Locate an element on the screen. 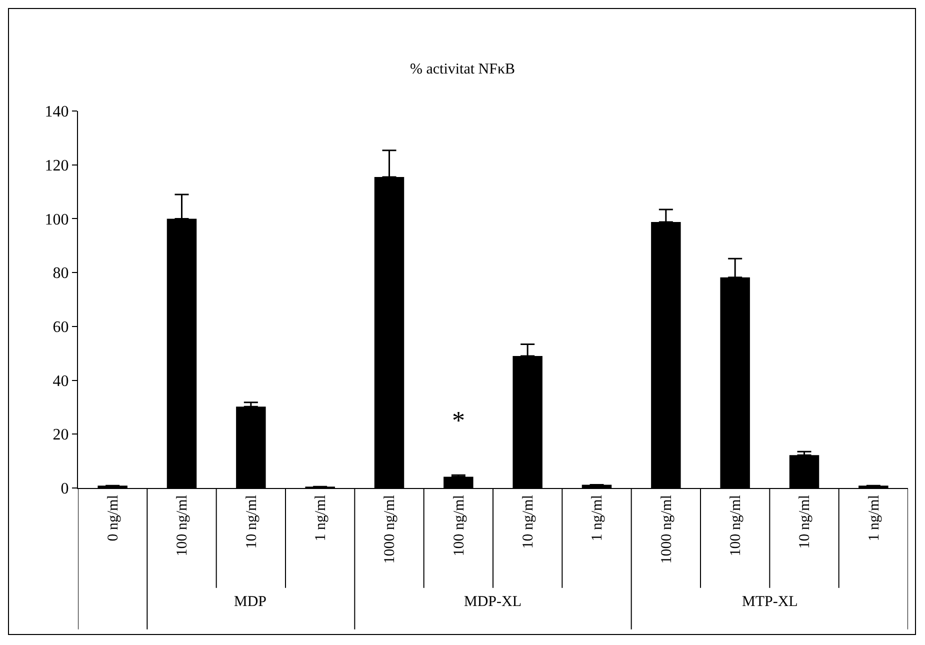 The width and height of the screenshot is (925, 645). text: MDP-XL is located at coordinates (493, 602).